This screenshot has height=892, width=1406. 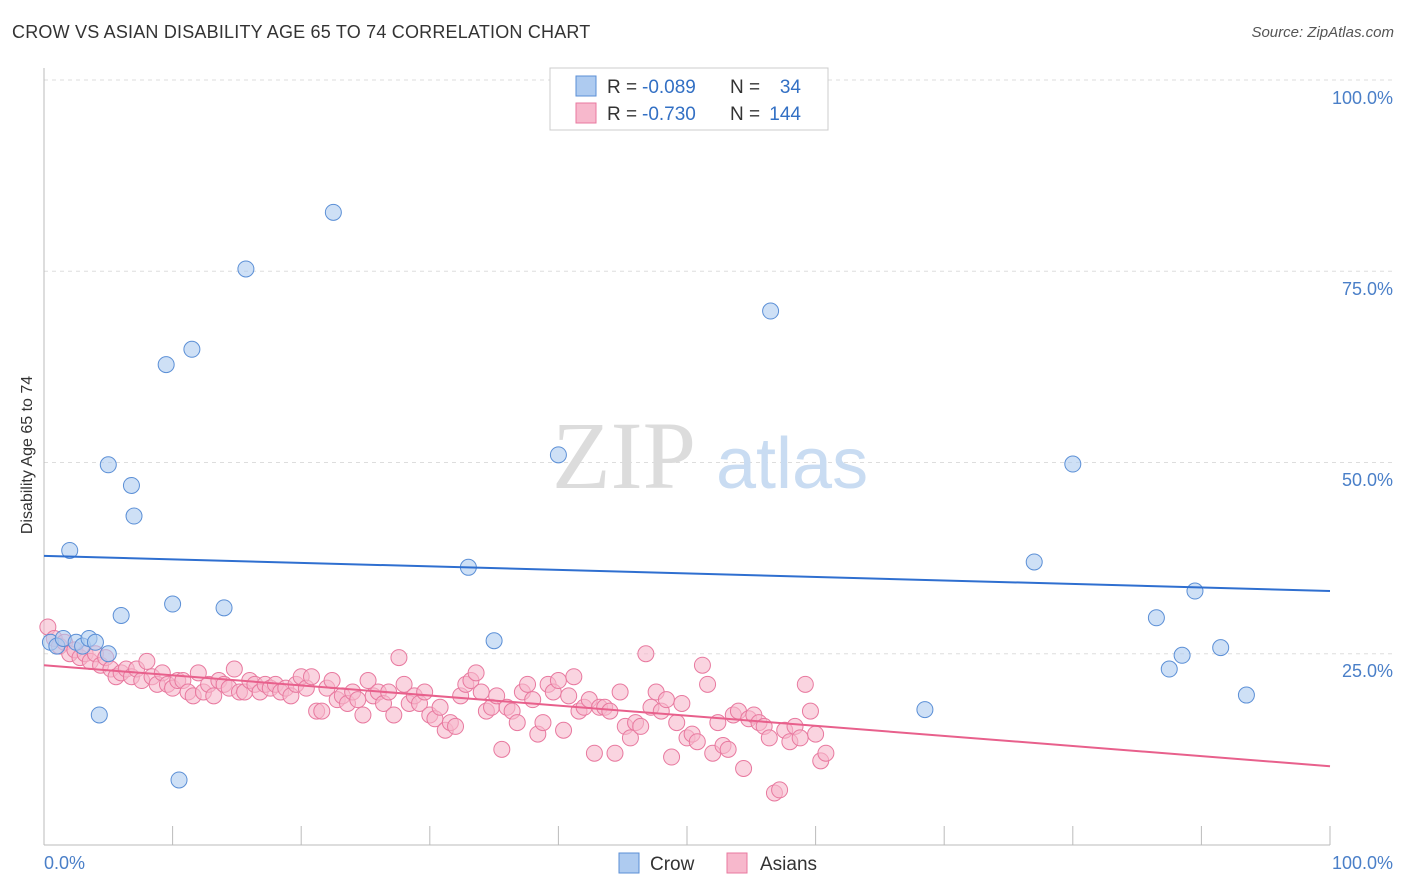 I want to click on legend-asians-r-value: -0.730, so click(x=669, y=114).